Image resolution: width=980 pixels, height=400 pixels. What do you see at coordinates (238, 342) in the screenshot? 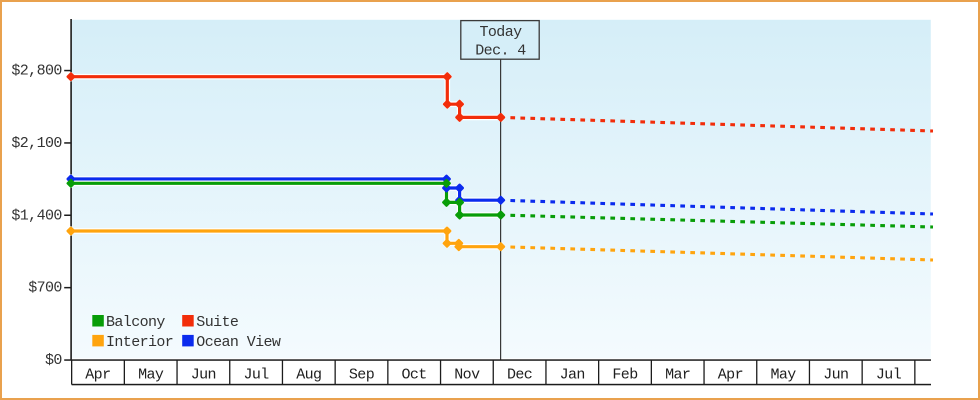
I see `svg-text: Ocean View` at bounding box center [238, 342].